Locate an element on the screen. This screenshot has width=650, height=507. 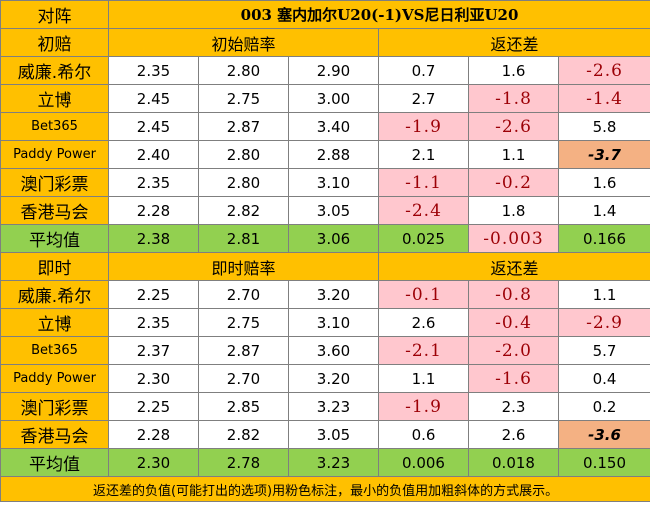
return-diff-value: 0.7 is located at coordinates (423, 70).